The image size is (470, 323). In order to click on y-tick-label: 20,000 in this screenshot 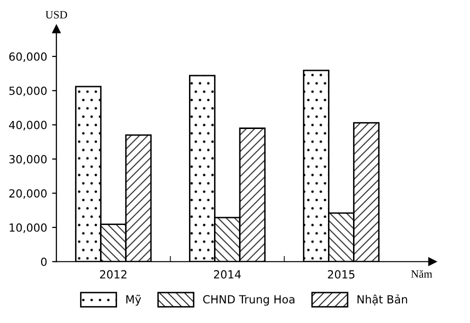, I will do `click(28, 194)`.